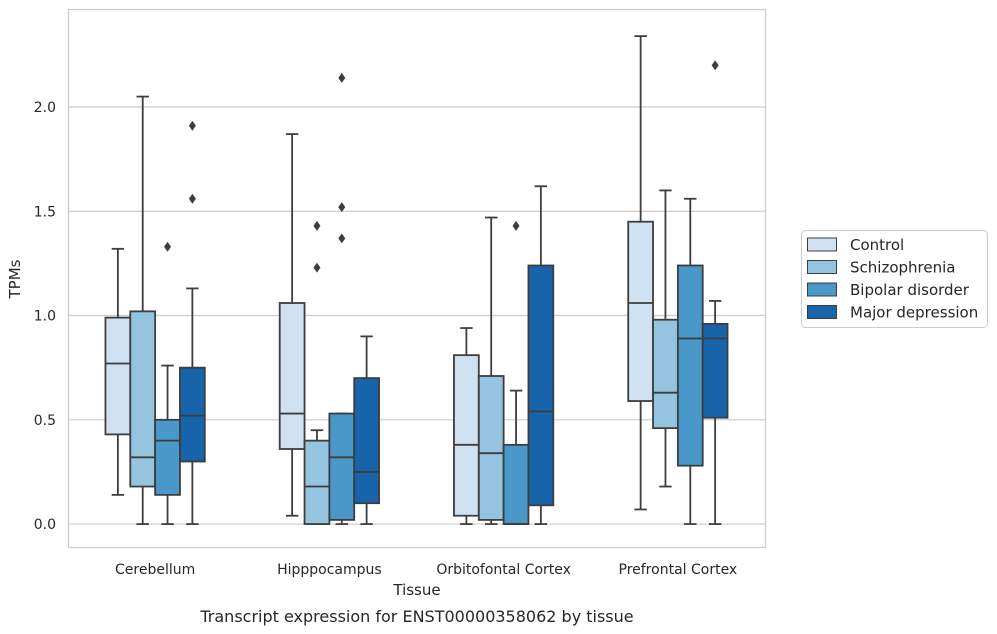  Describe the element at coordinates (678, 570) in the screenshot. I see `x-tick-label: Prefrontal Cortex` at that location.